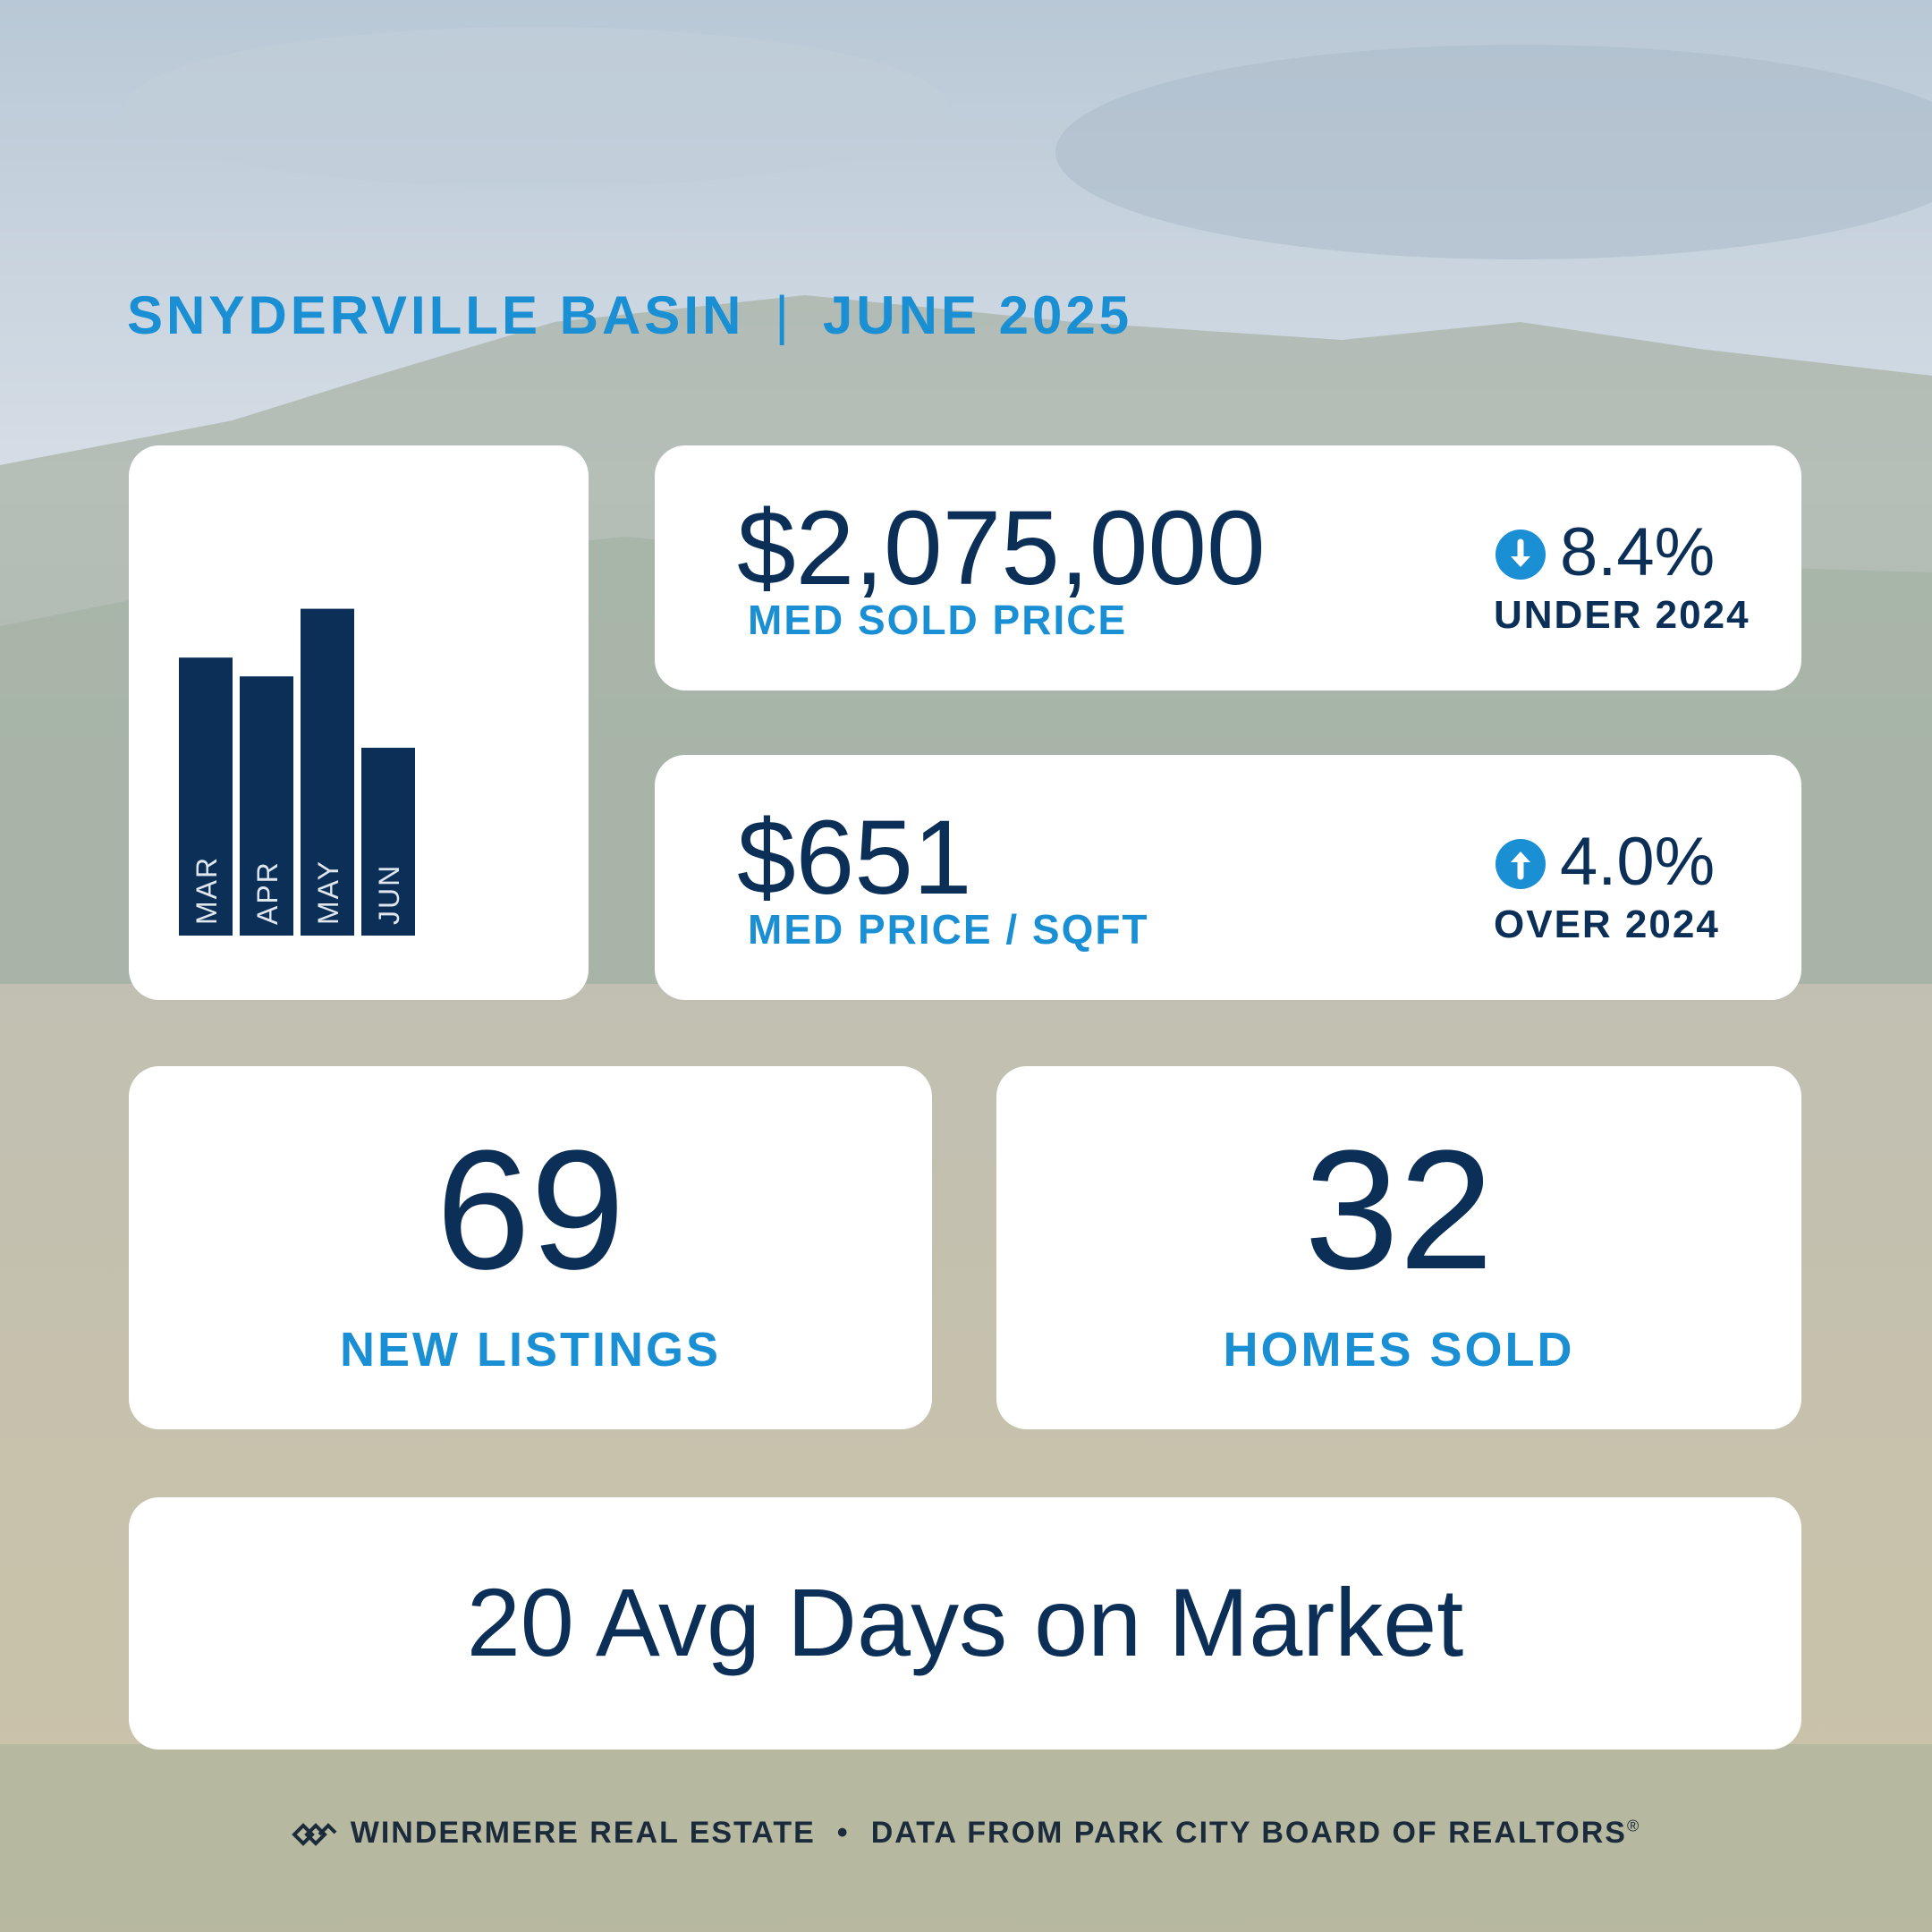 This screenshot has height=1932, width=1932. I want to click on bar-jun, so click(388, 842).